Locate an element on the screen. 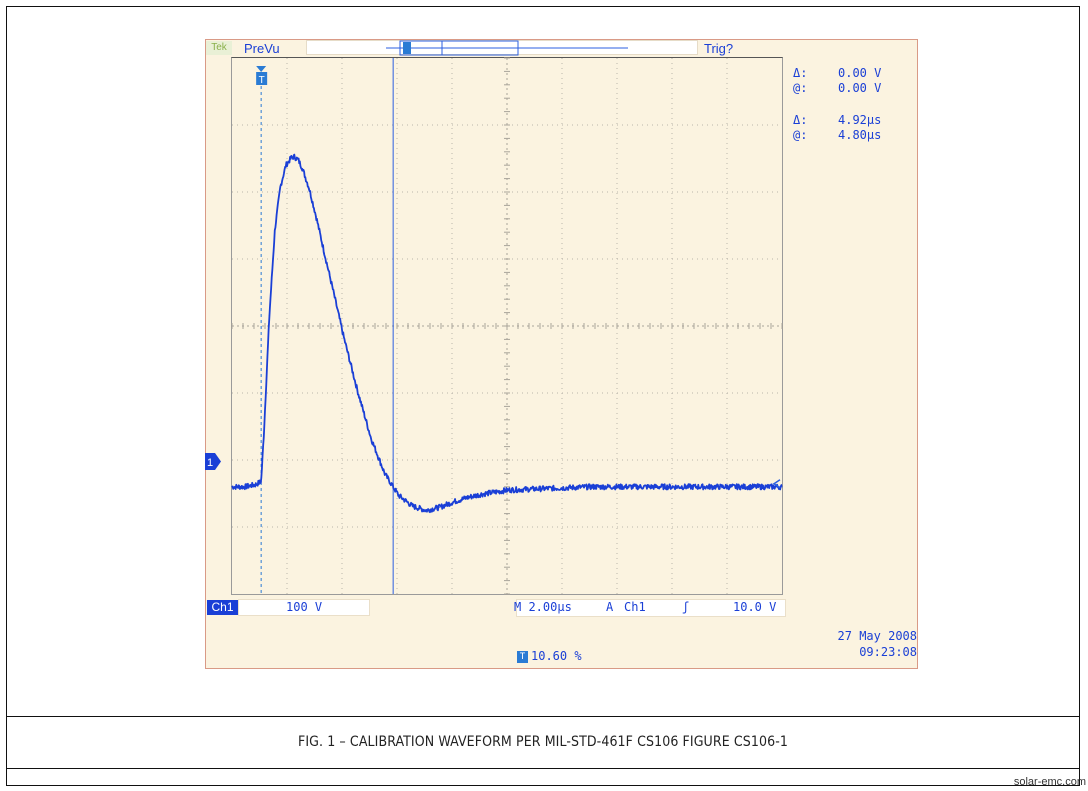 The height and width of the screenshot is (791, 1088). trigger-level: 10.0 V is located at coordinates (755, 607).